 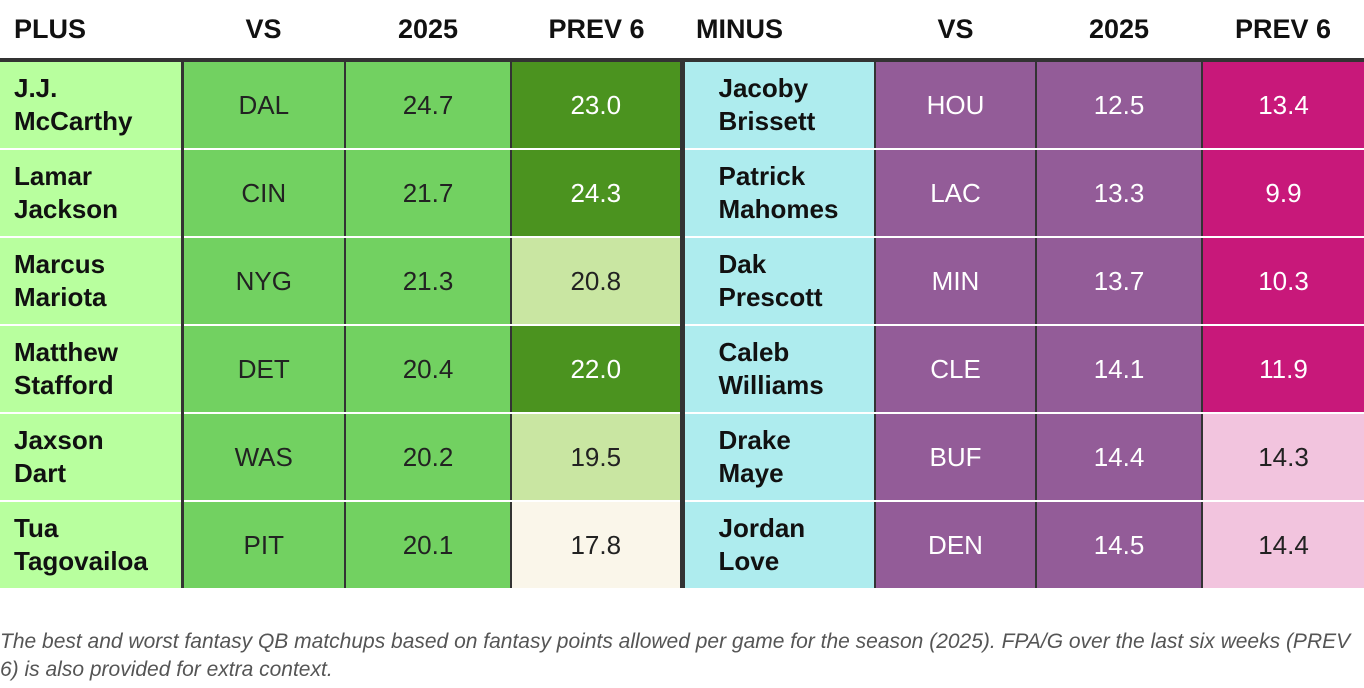 What do you see at coordinates (1119, 457) in the screenshot?
I see `minus-2025-value: 14.4` at bounding box center [1119, 457].